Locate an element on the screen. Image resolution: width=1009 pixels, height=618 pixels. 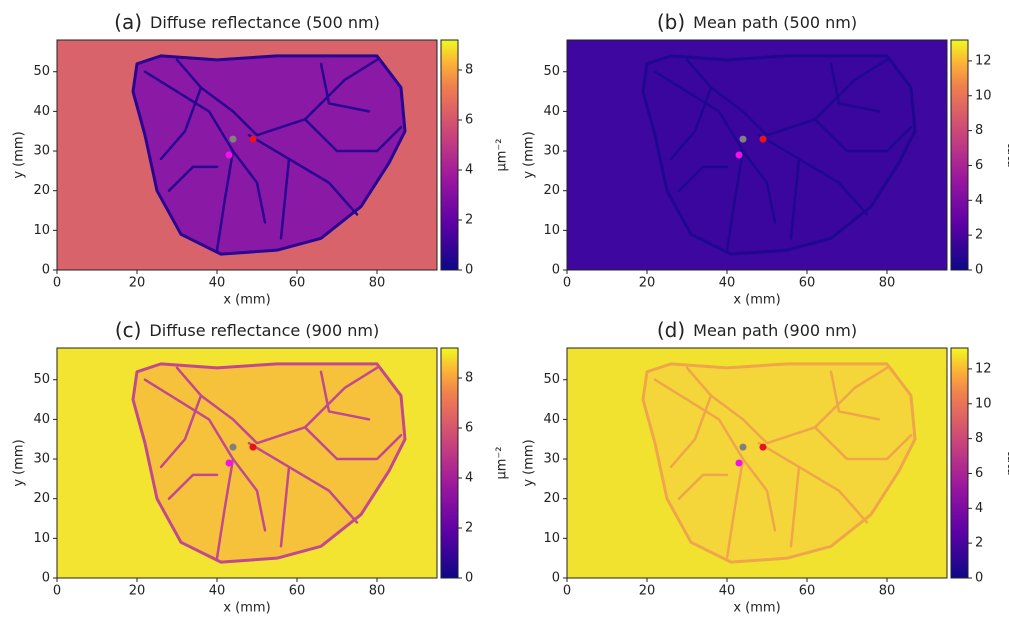
colorbar-label: μm⁻² is located at coordinates (502, 154).